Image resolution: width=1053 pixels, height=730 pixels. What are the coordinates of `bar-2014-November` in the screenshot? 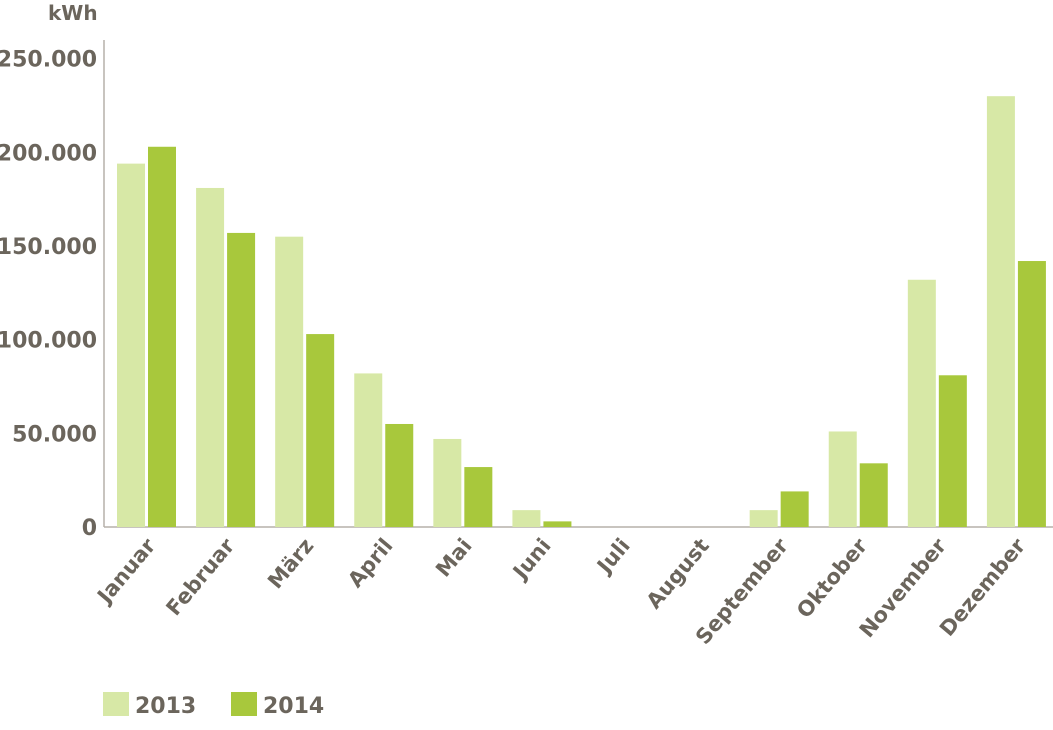 It's located at (952, 451).